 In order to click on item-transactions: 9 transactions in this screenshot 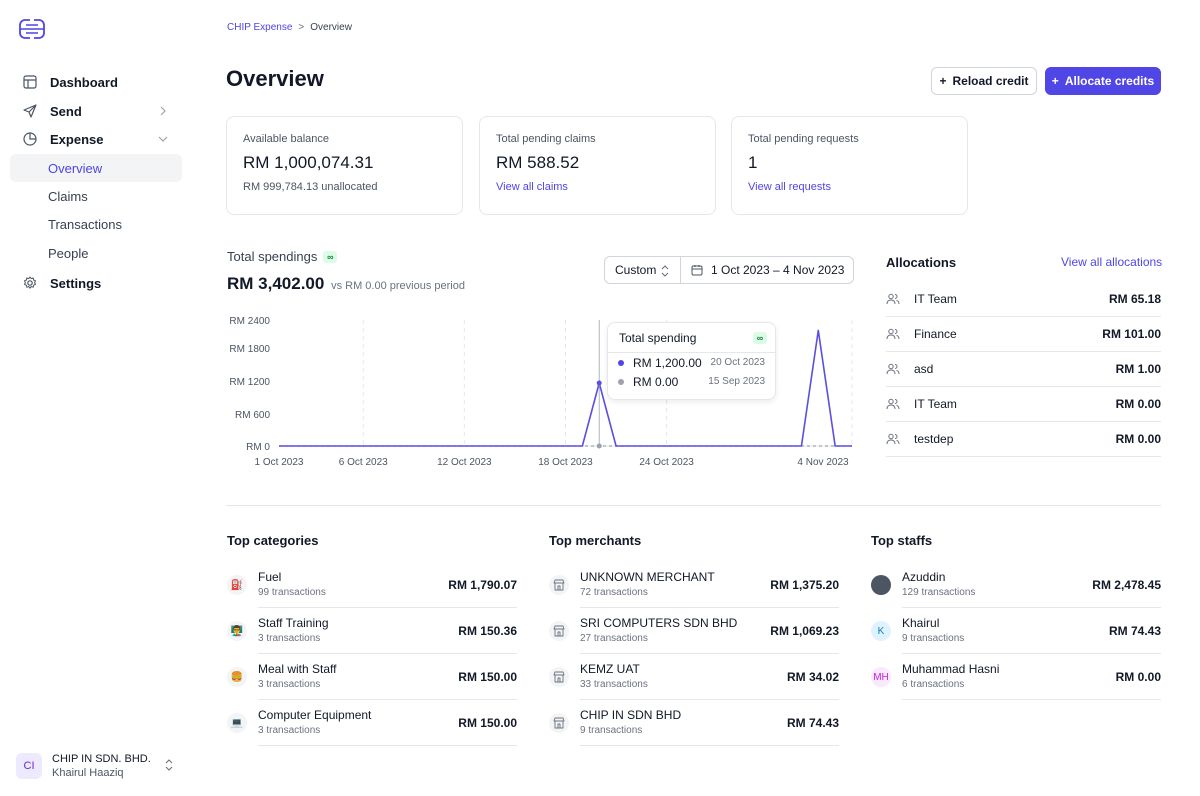, I will do `click(933, 638)`.